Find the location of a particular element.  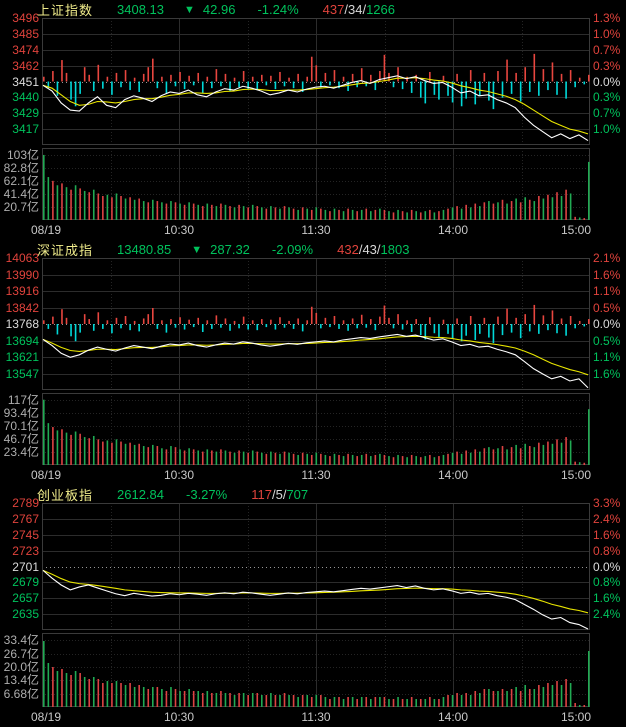

volume-axis-label: 70.1亿 is located at coordinates (21, 425).